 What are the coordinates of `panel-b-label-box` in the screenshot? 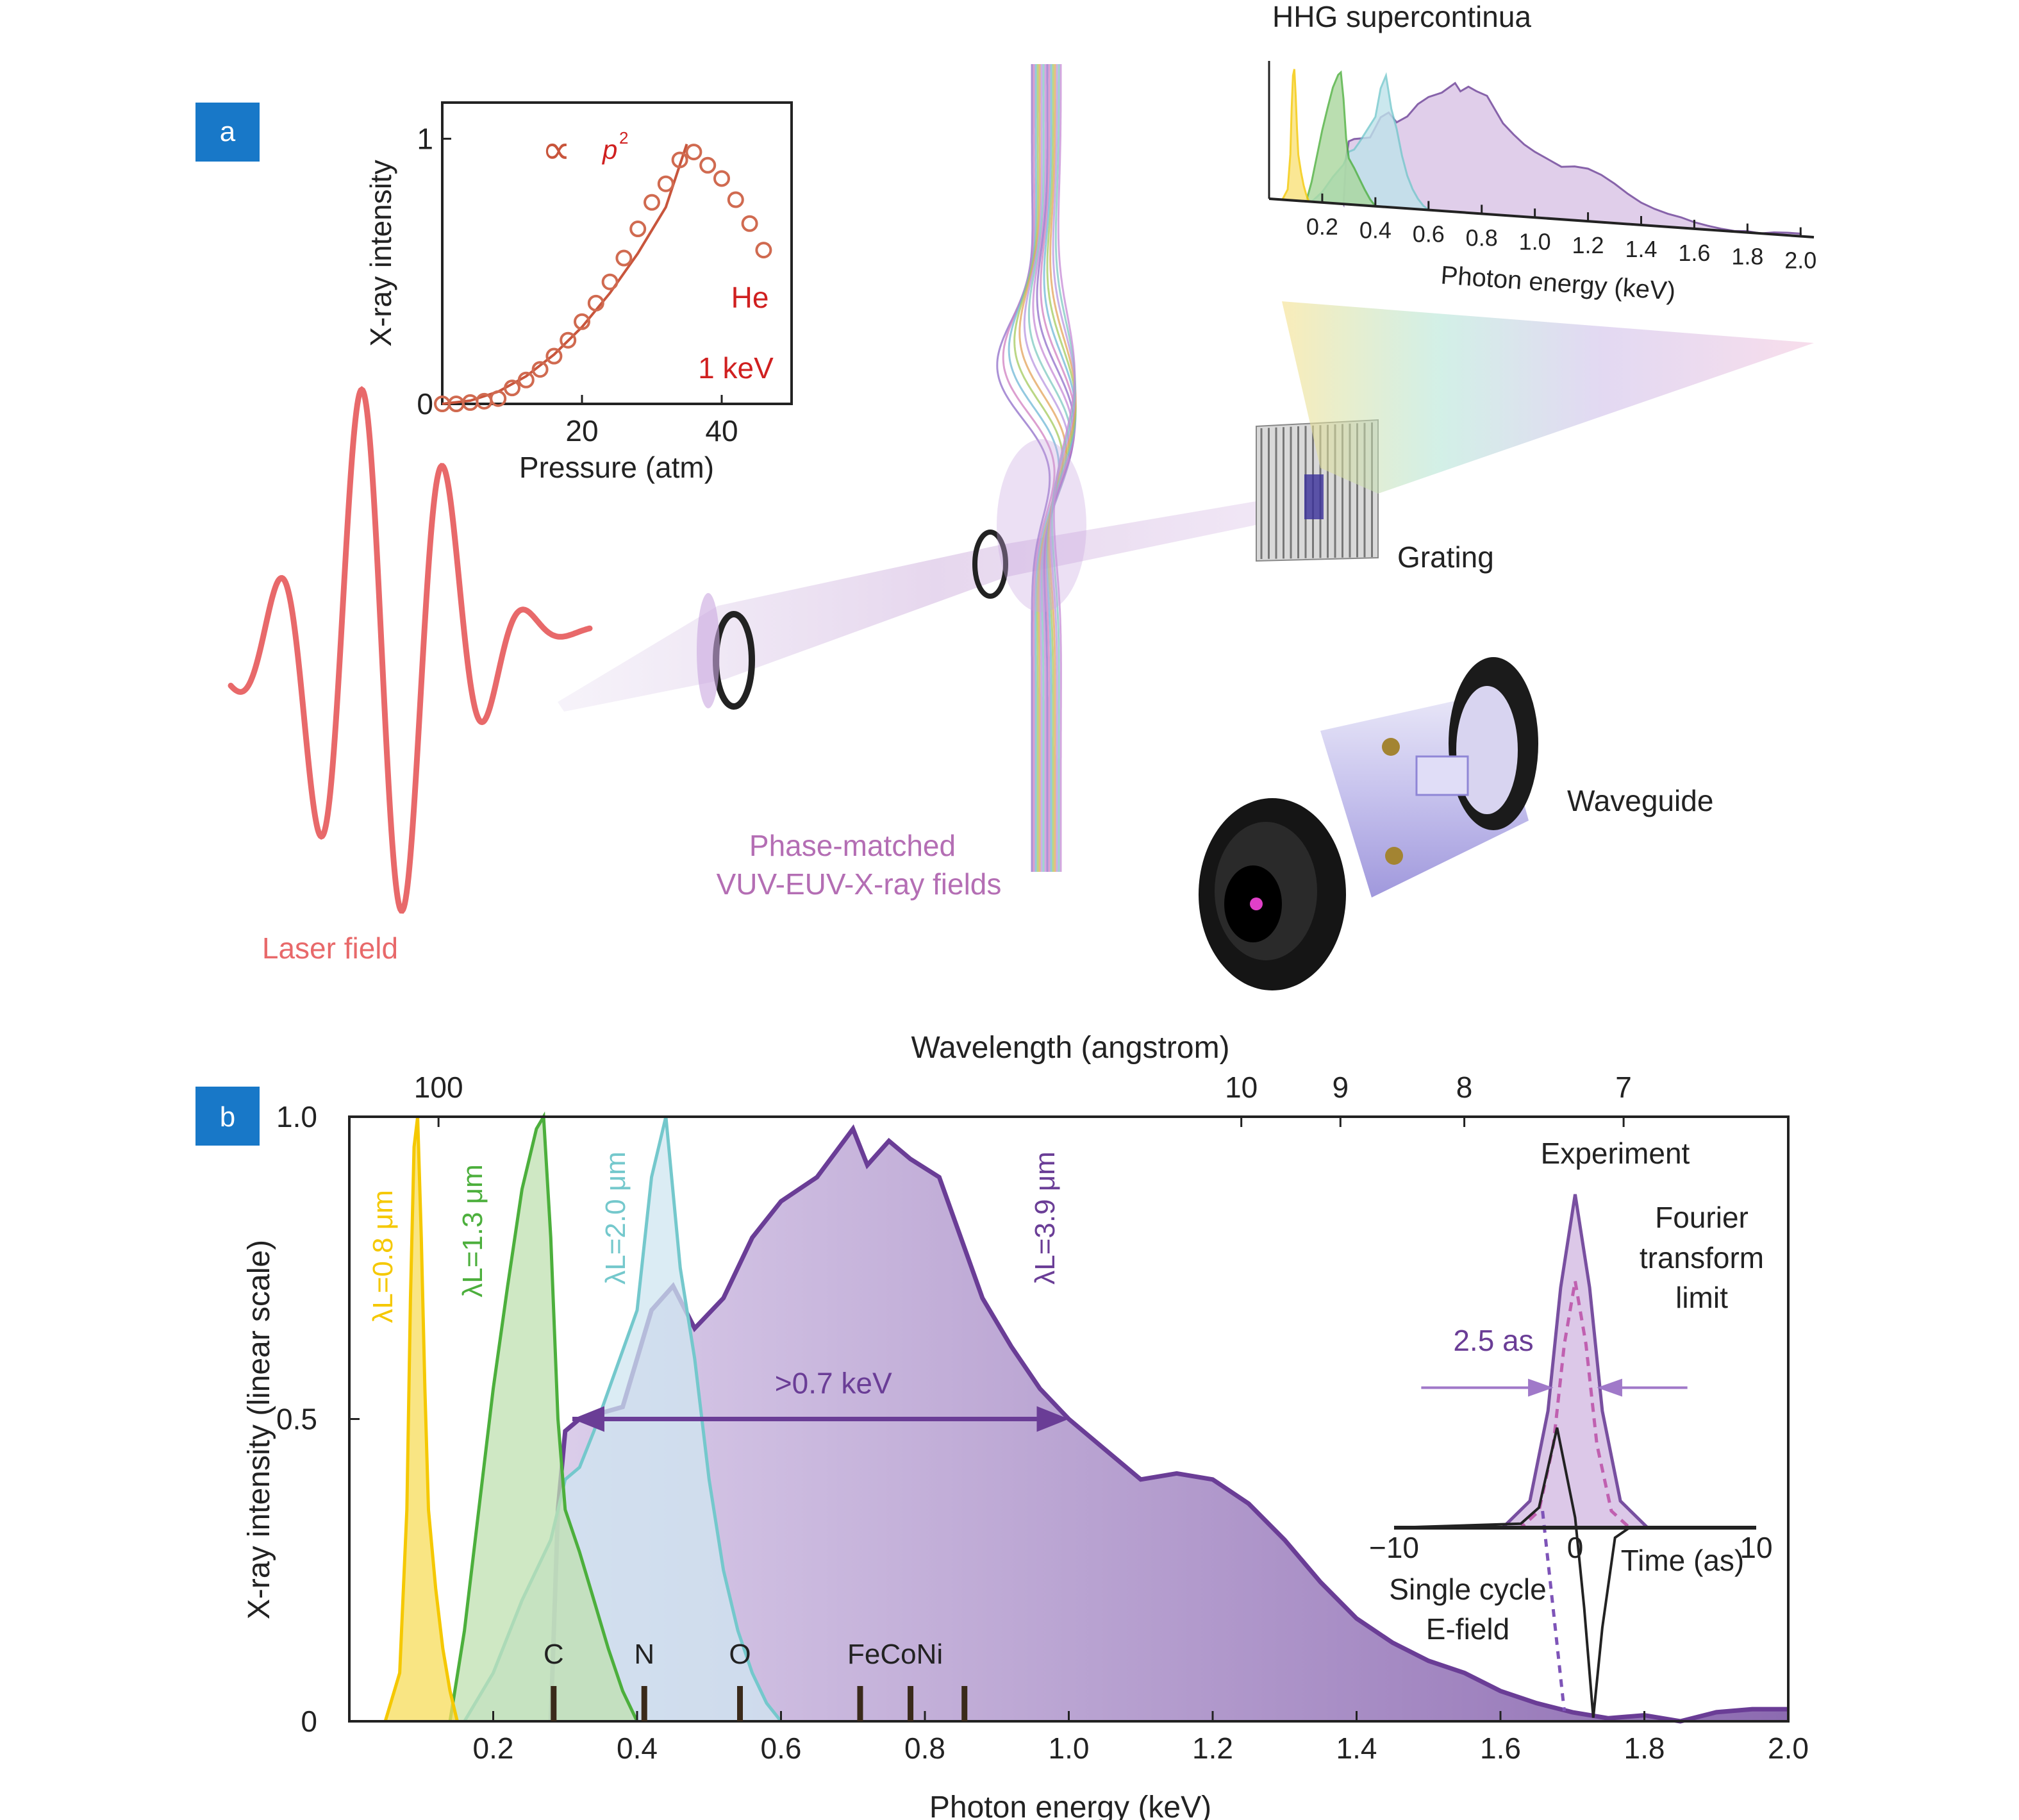 It's located at (227, 1116).